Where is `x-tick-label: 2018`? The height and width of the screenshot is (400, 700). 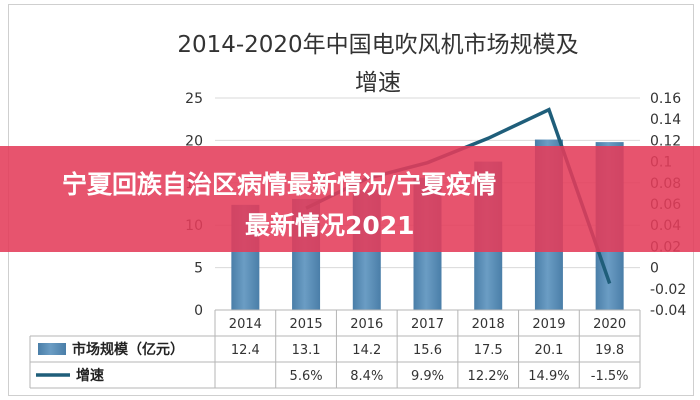
x-tick-label: 2018 is located at coordinates (488, 324).